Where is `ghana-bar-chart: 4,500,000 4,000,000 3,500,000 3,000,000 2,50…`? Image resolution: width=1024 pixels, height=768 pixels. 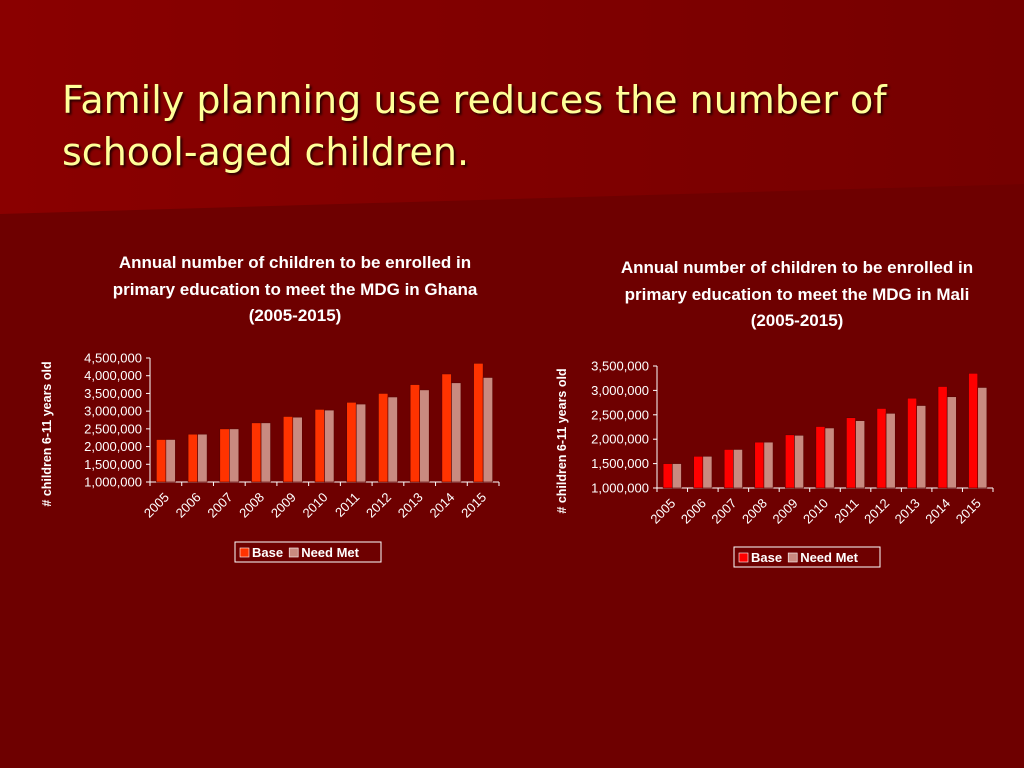 ghana-bar-chart: 4,500,000 4,000,000 3,500,000 3,000,000 2,50… is located at coordinates (270, 457).